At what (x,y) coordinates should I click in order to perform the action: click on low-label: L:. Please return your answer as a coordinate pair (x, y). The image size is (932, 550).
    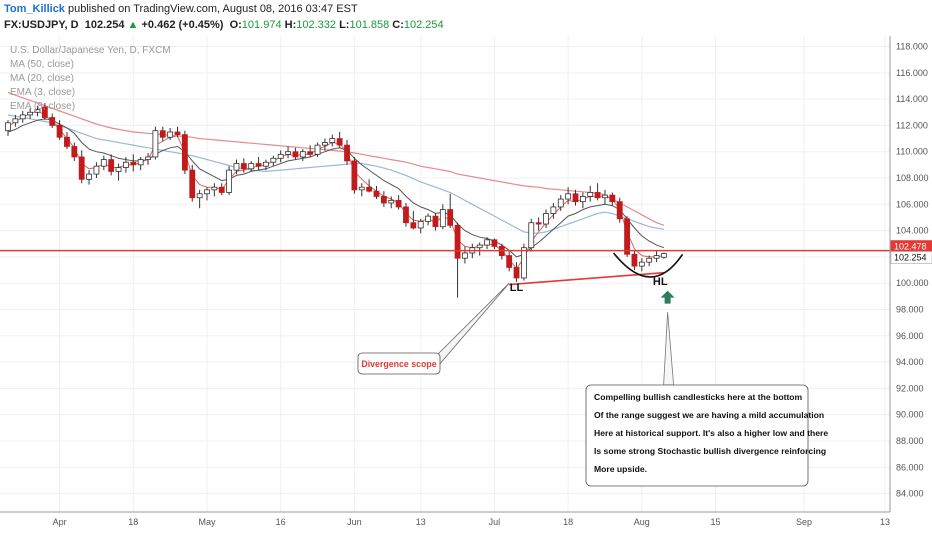
    Looking at the image, I should click on (344, 25).